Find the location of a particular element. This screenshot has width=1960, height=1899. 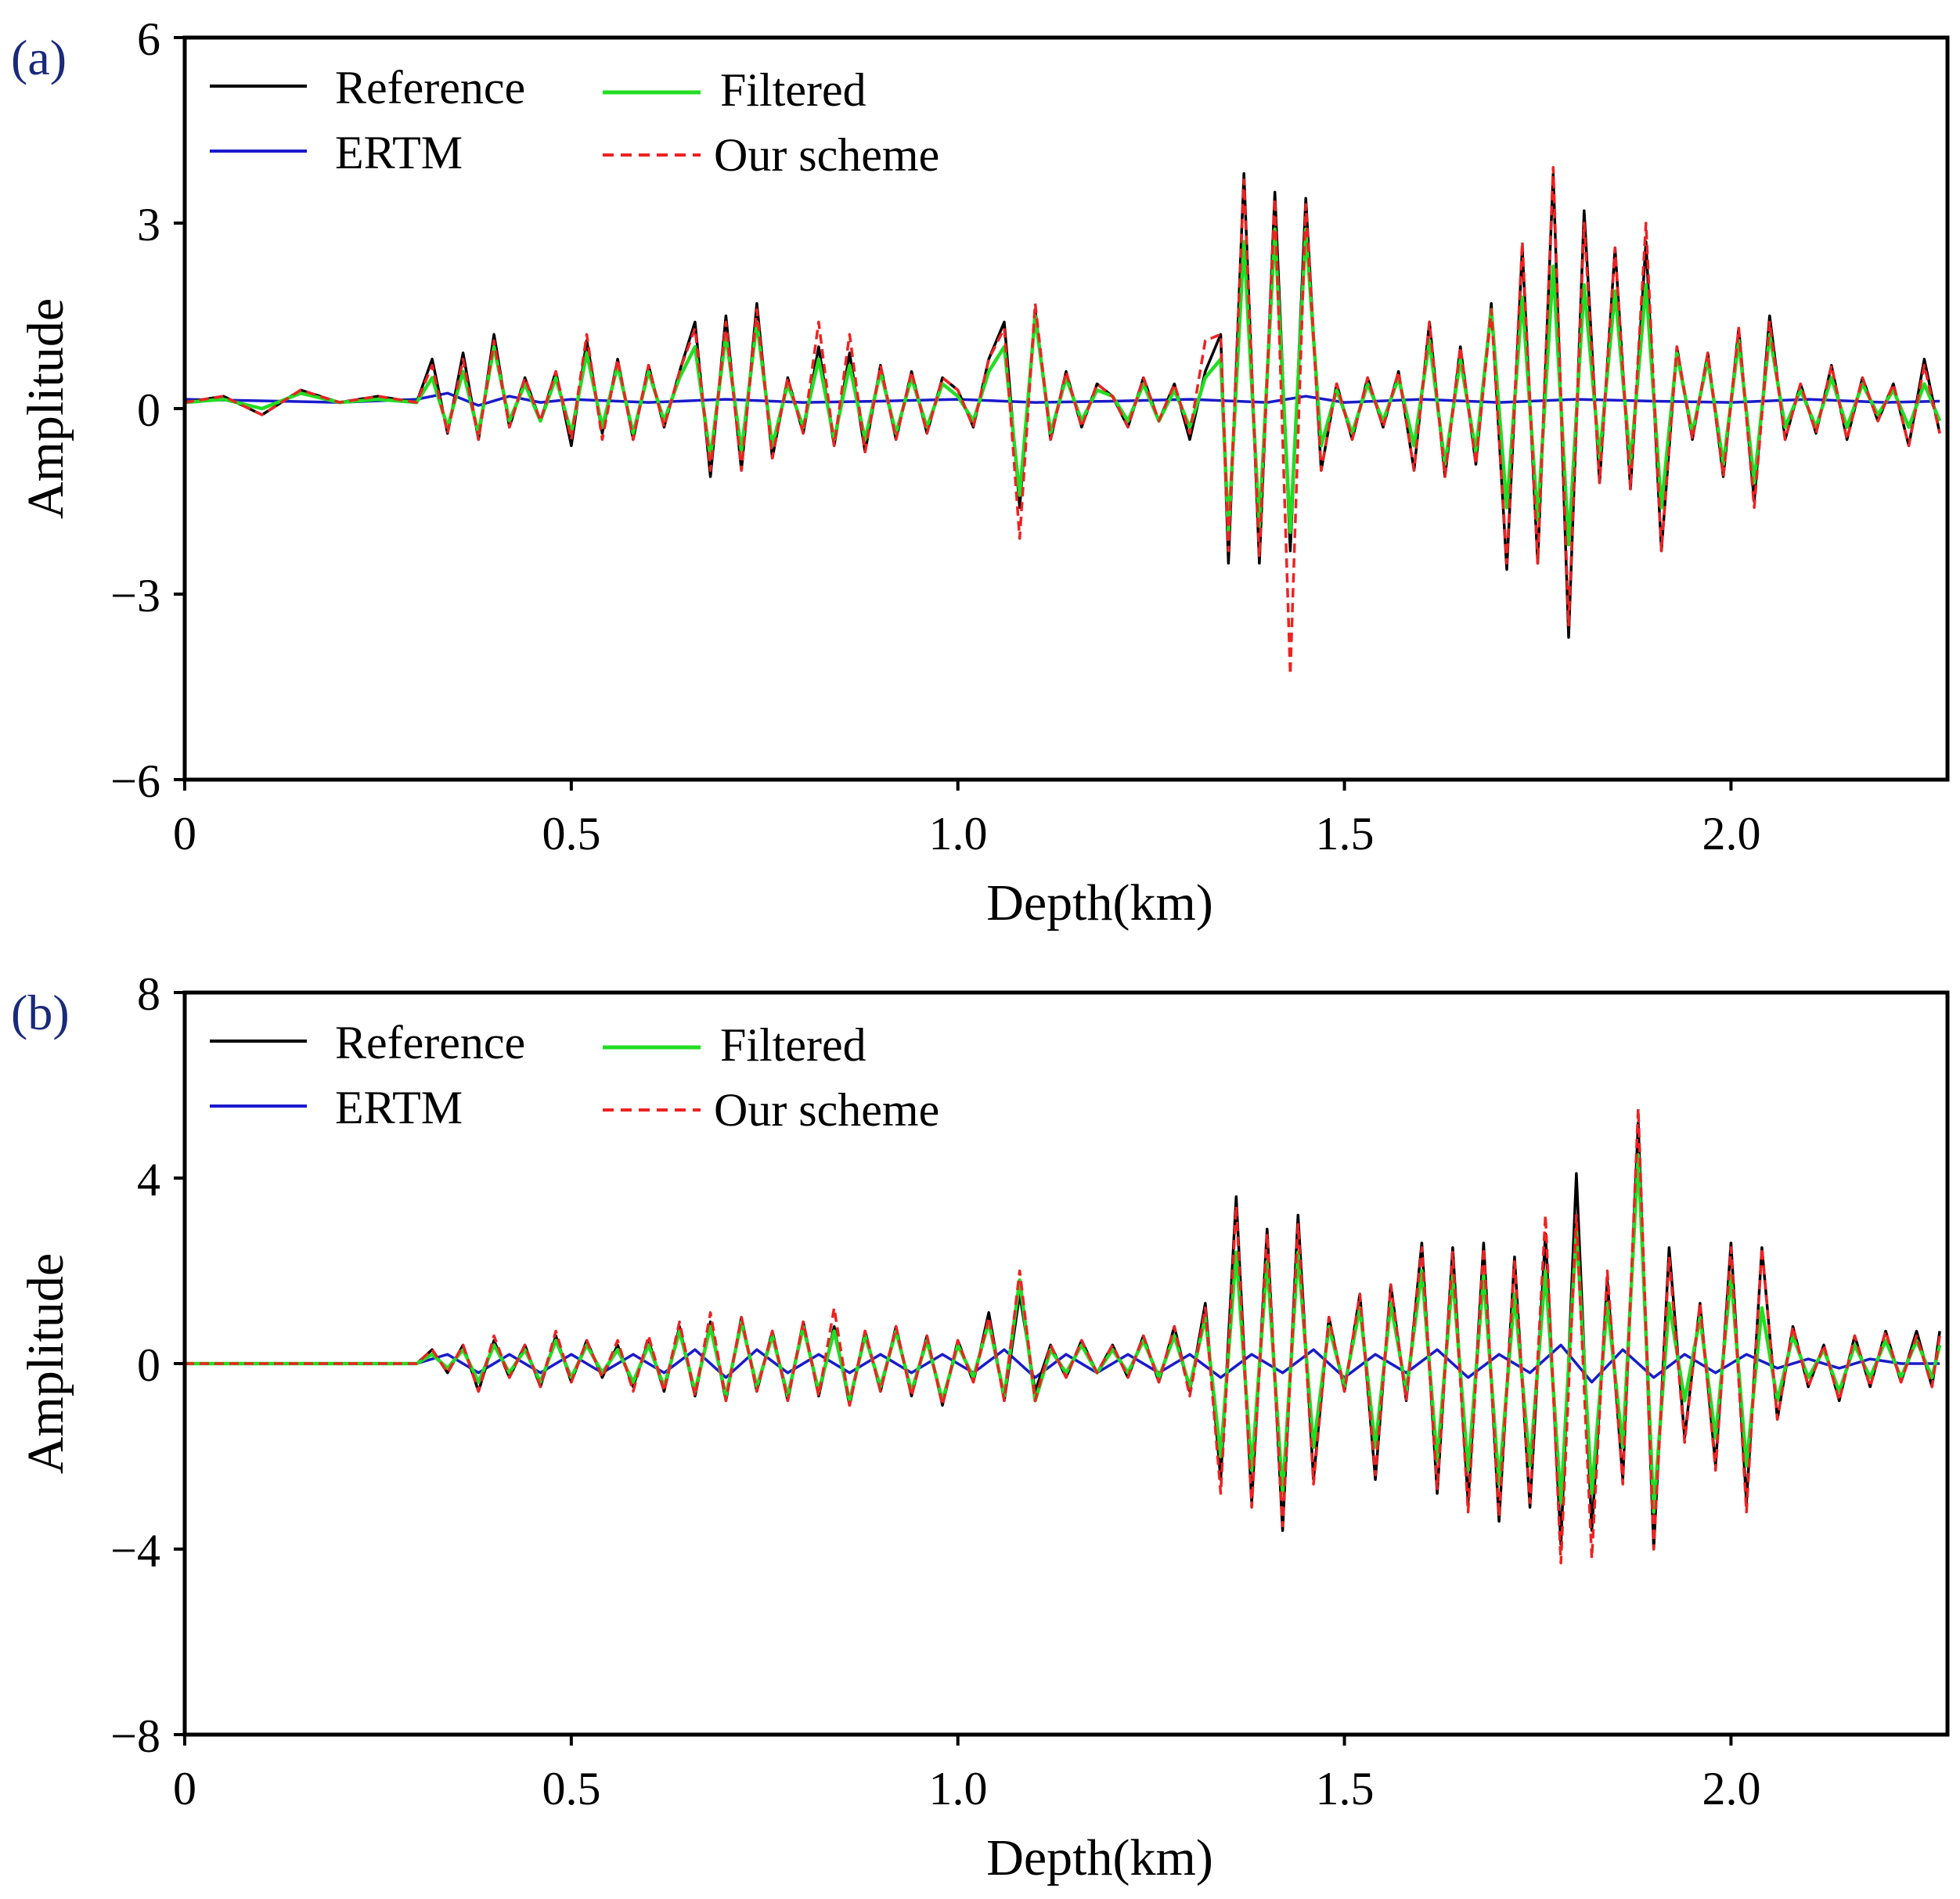

panel-a-ytick-label: 6 is located at coordinates (148, 39).